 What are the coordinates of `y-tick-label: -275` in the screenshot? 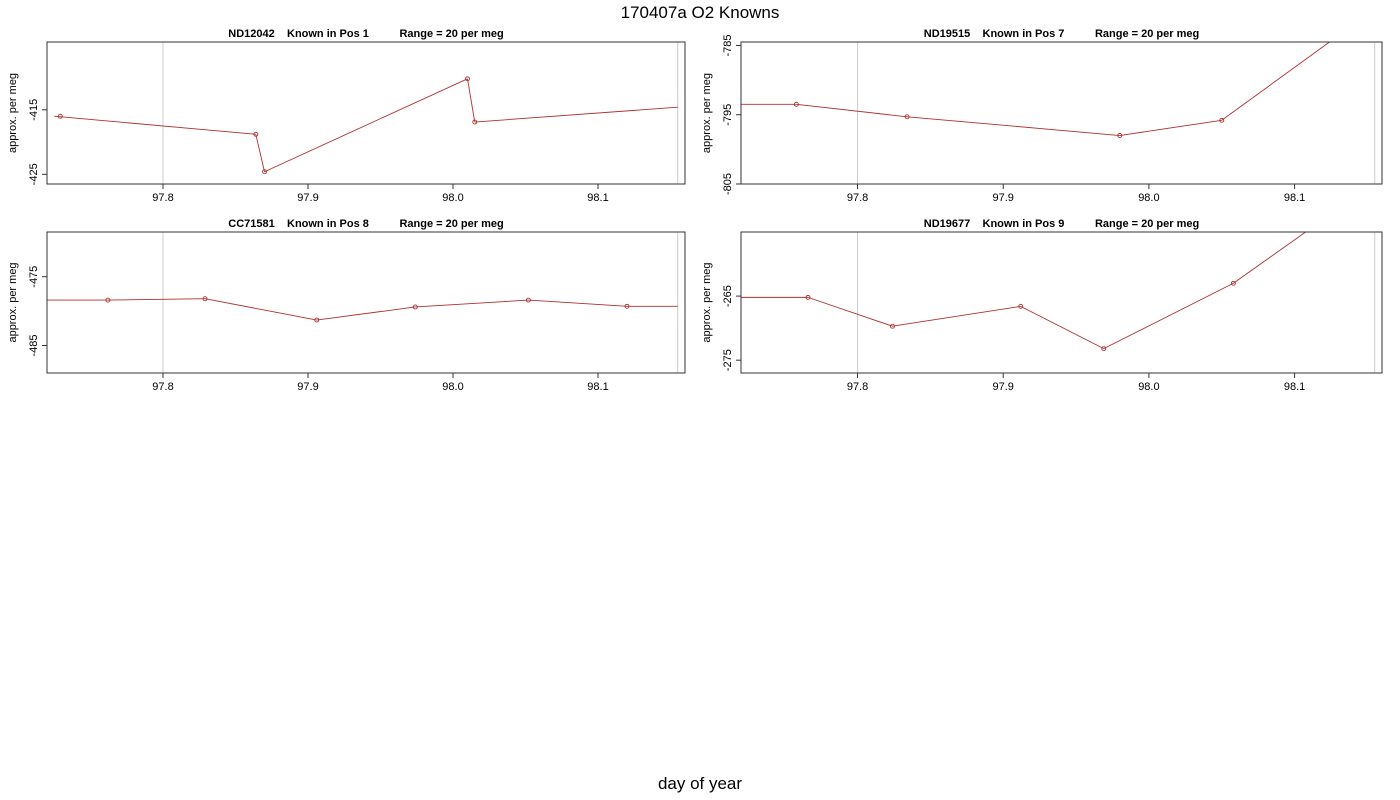 It's located at (728, 360).